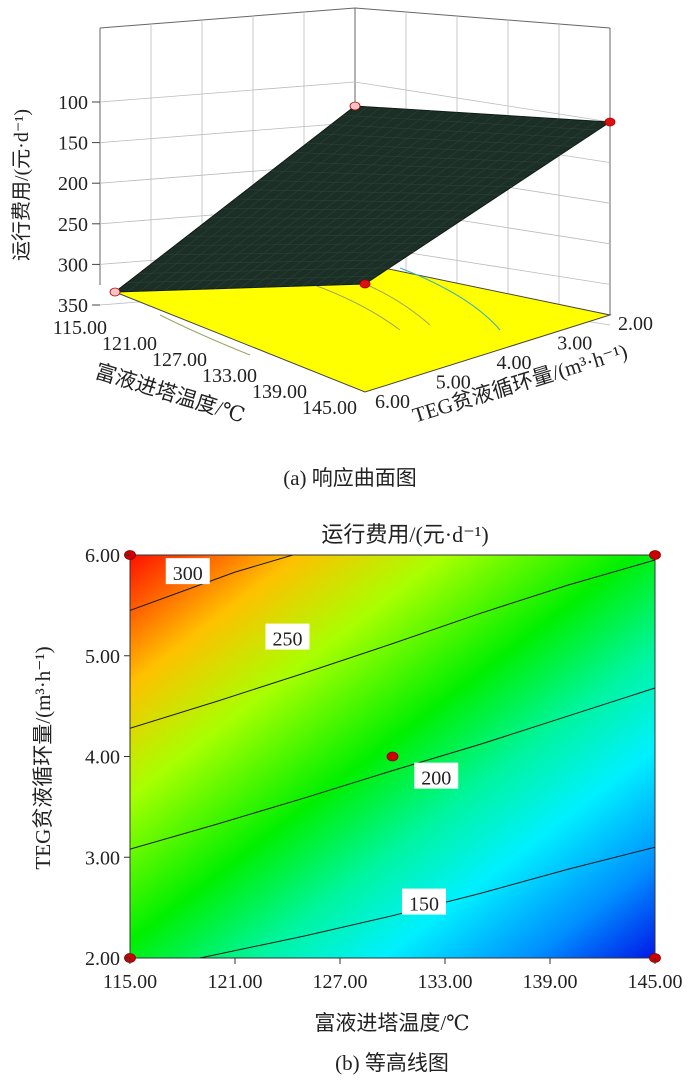 The width and height of the screenshot is (700, 1082). I want to click on wall-gridline, so click(355, 102).